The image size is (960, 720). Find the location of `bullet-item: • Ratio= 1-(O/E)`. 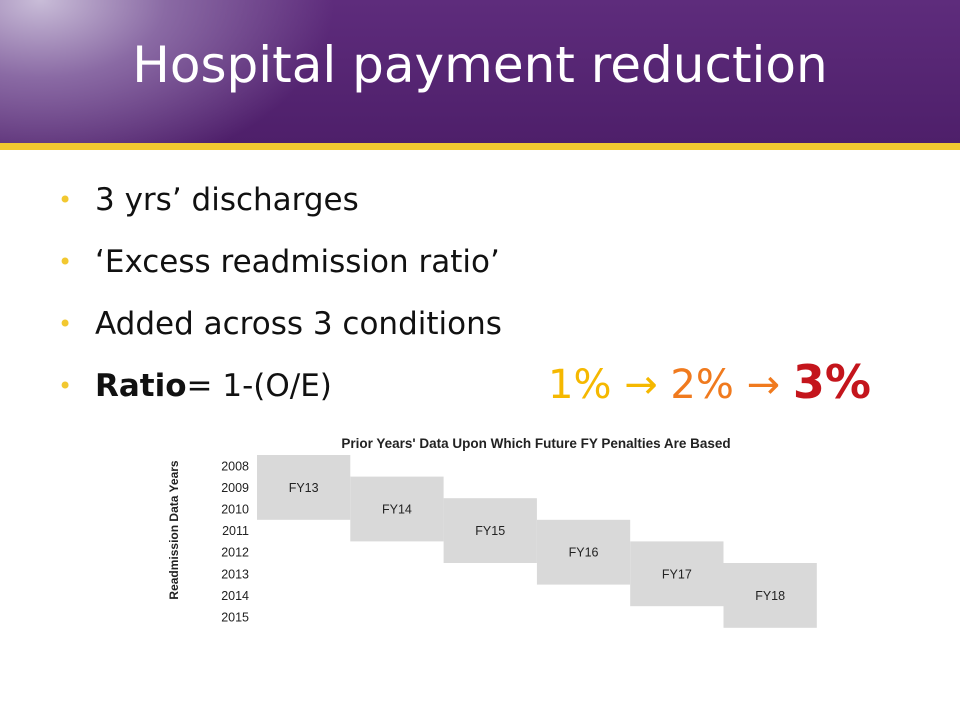

bullet-item: • Ratio= 1-(O/E) is located at coordinates (280, 392).